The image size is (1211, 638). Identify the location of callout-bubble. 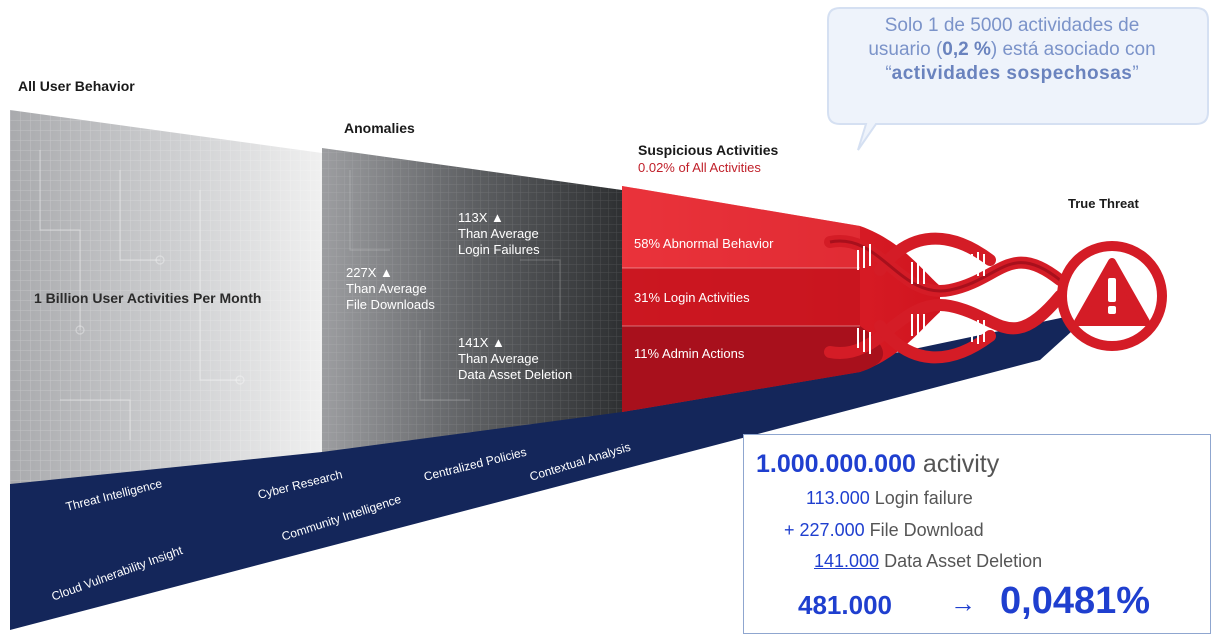
(1018, 79).